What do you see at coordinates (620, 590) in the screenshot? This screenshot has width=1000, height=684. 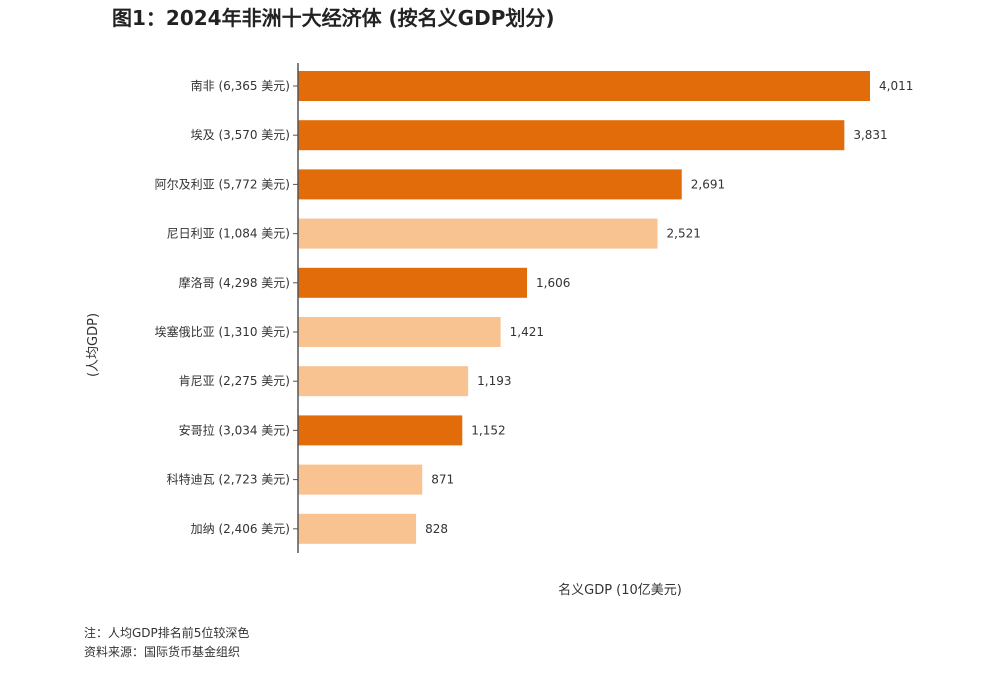 I see `x-axis-title: 名义GDP (10亿美元)` at bounding box center [620, 590].